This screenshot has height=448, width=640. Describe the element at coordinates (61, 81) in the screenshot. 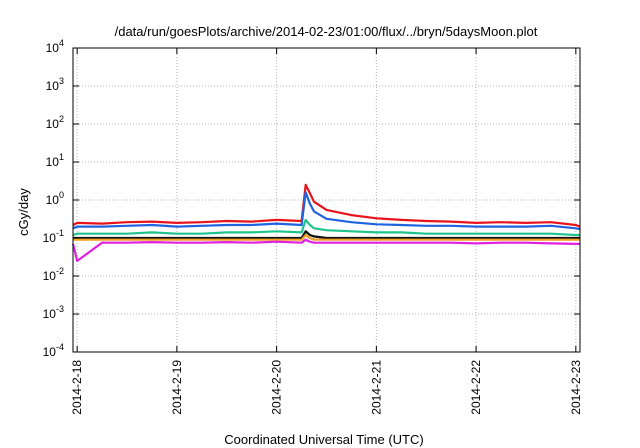

I see `y-tick-exponent: 3` at that location.